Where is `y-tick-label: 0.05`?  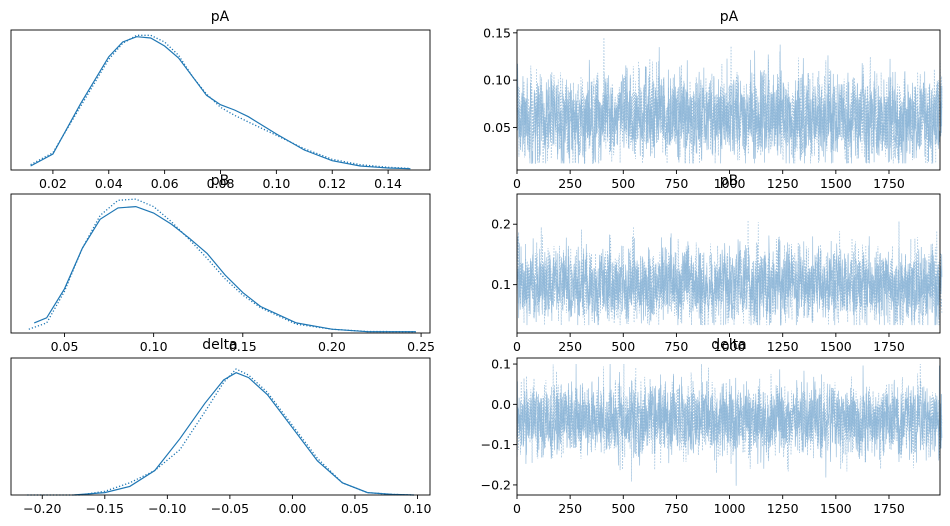
y-tick-label: 0.05 is located at coordinates (497, 127).